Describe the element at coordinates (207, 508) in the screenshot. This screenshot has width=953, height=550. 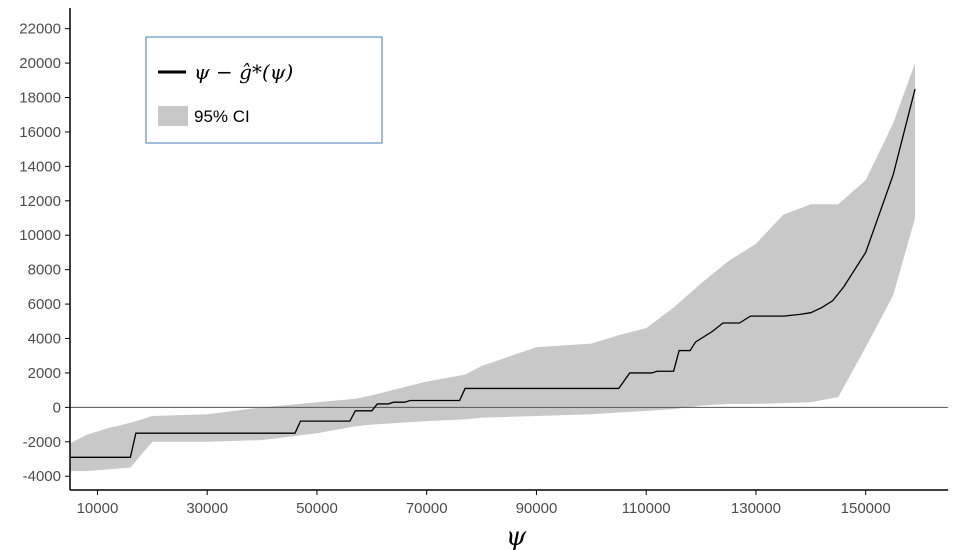
I see `x-tick-label: 30000` at that location.